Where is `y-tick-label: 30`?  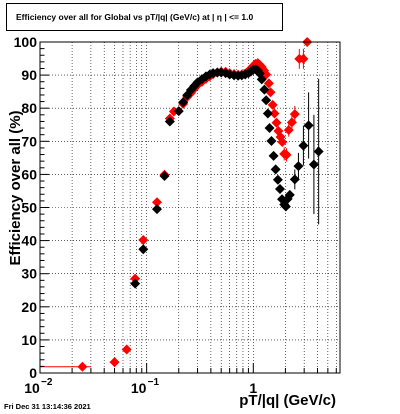 y-tick-label: 30 is located at coordinates (29, 274).